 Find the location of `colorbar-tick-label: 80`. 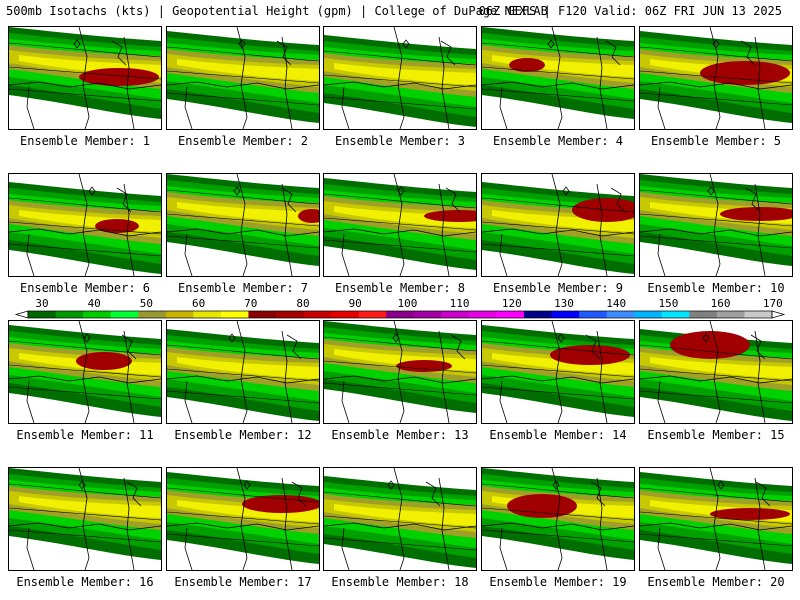

colorbar-tick-label: 80 is located at coordinates (302, 303).